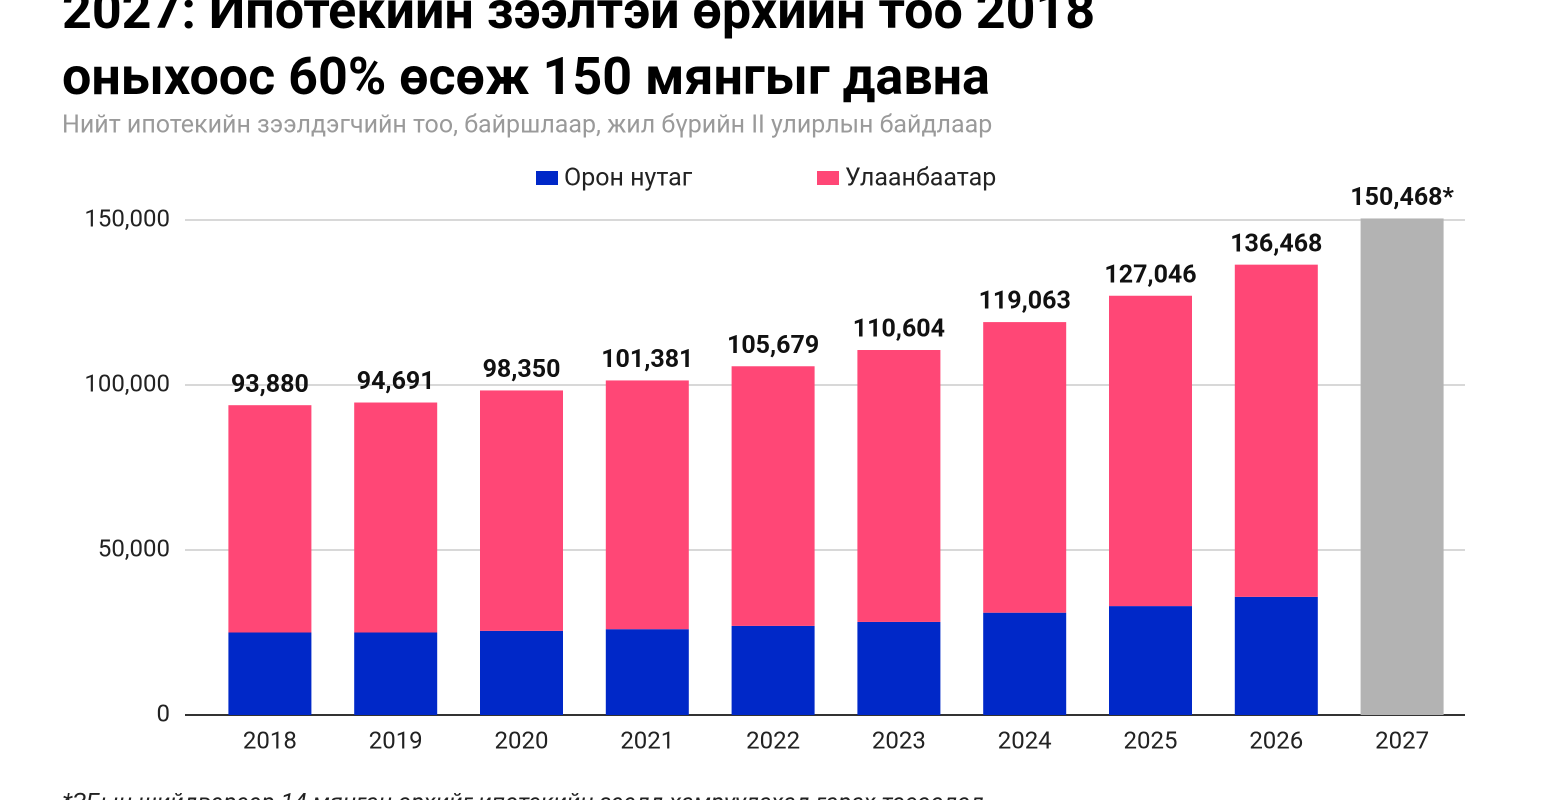 The height and width of the screenshot is (800, 1556). What do you see at coordinates (1402, 740) in the screenshot?
I see `x-tick-label: 2027` at bounding box center [1402, 740].